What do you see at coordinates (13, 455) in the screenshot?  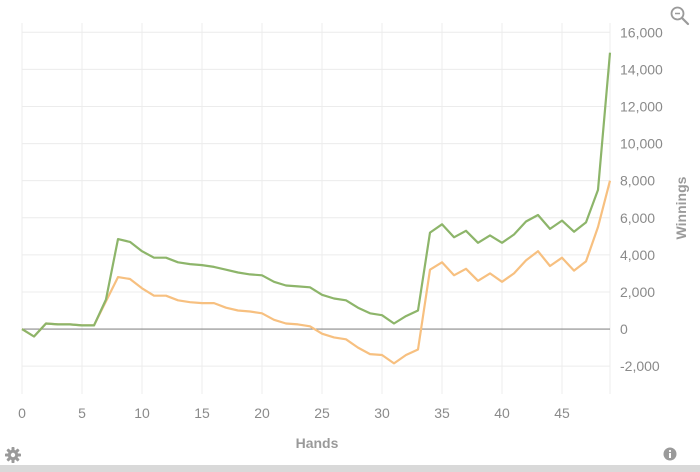 I see `gear-icon` at bounding box center [13, 455].